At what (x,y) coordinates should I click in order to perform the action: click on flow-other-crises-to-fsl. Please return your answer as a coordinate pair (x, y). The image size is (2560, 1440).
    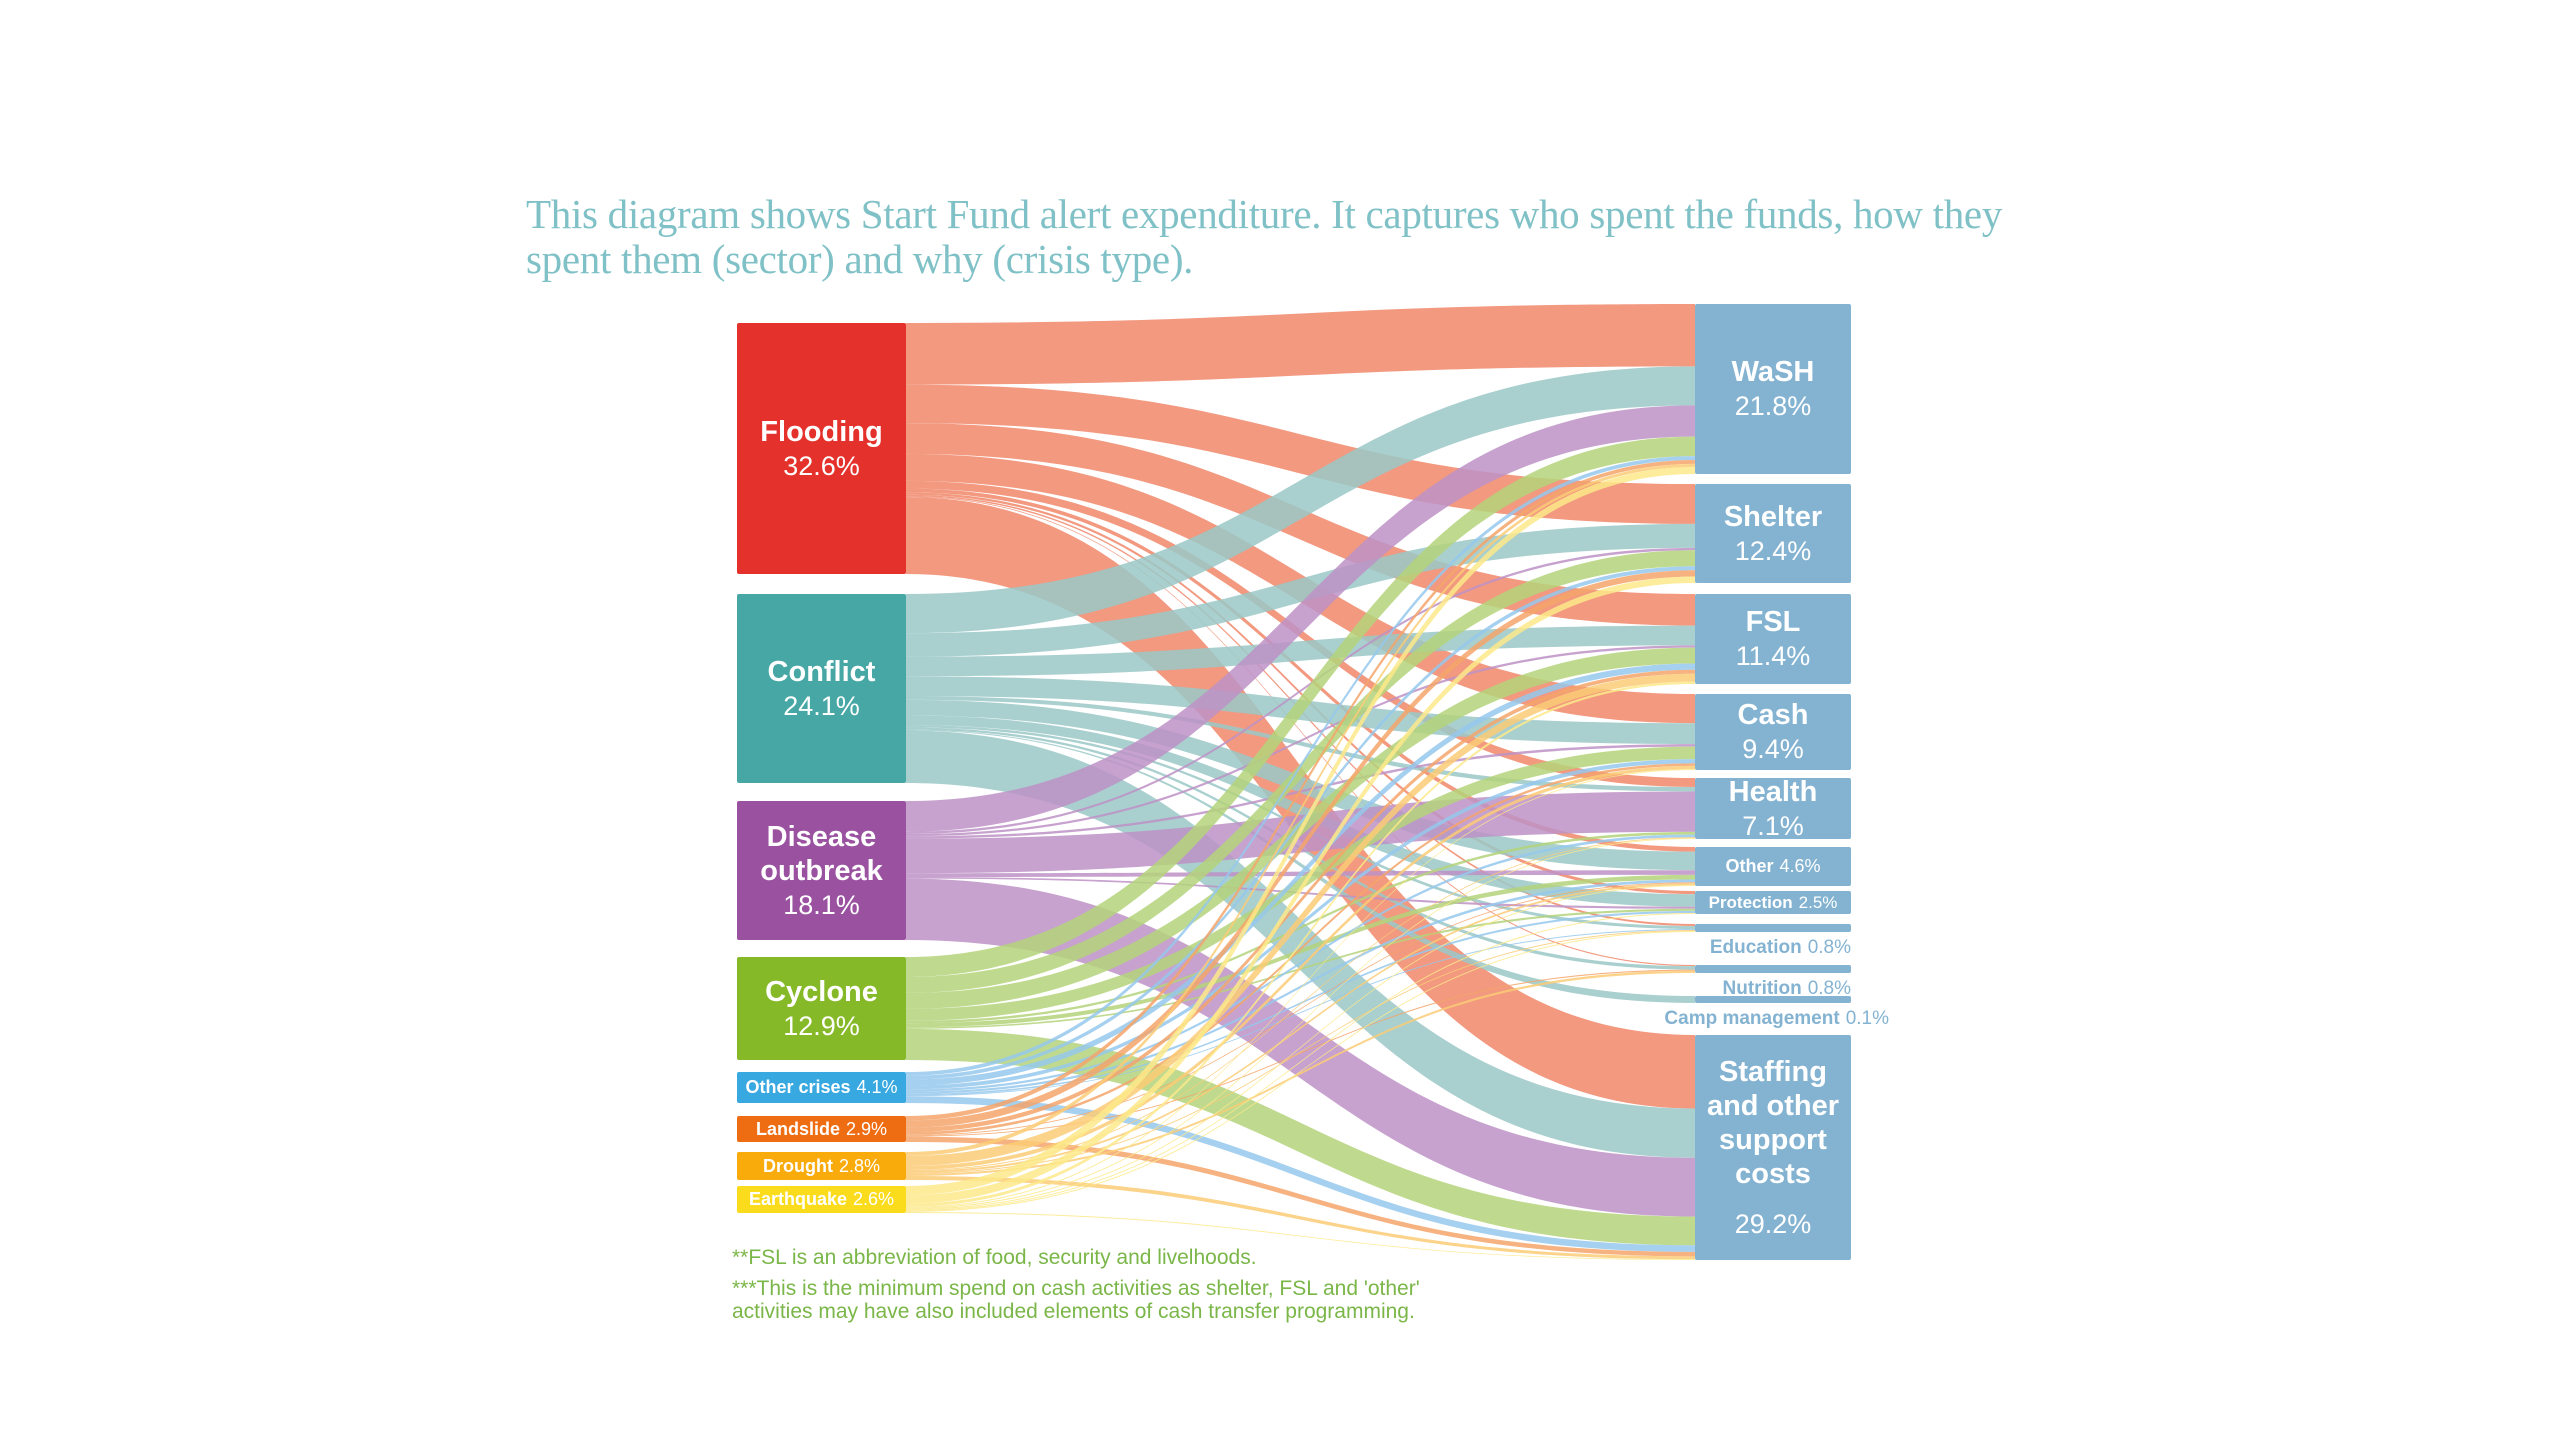
    Looking at the image, I should click on (1300, 874).